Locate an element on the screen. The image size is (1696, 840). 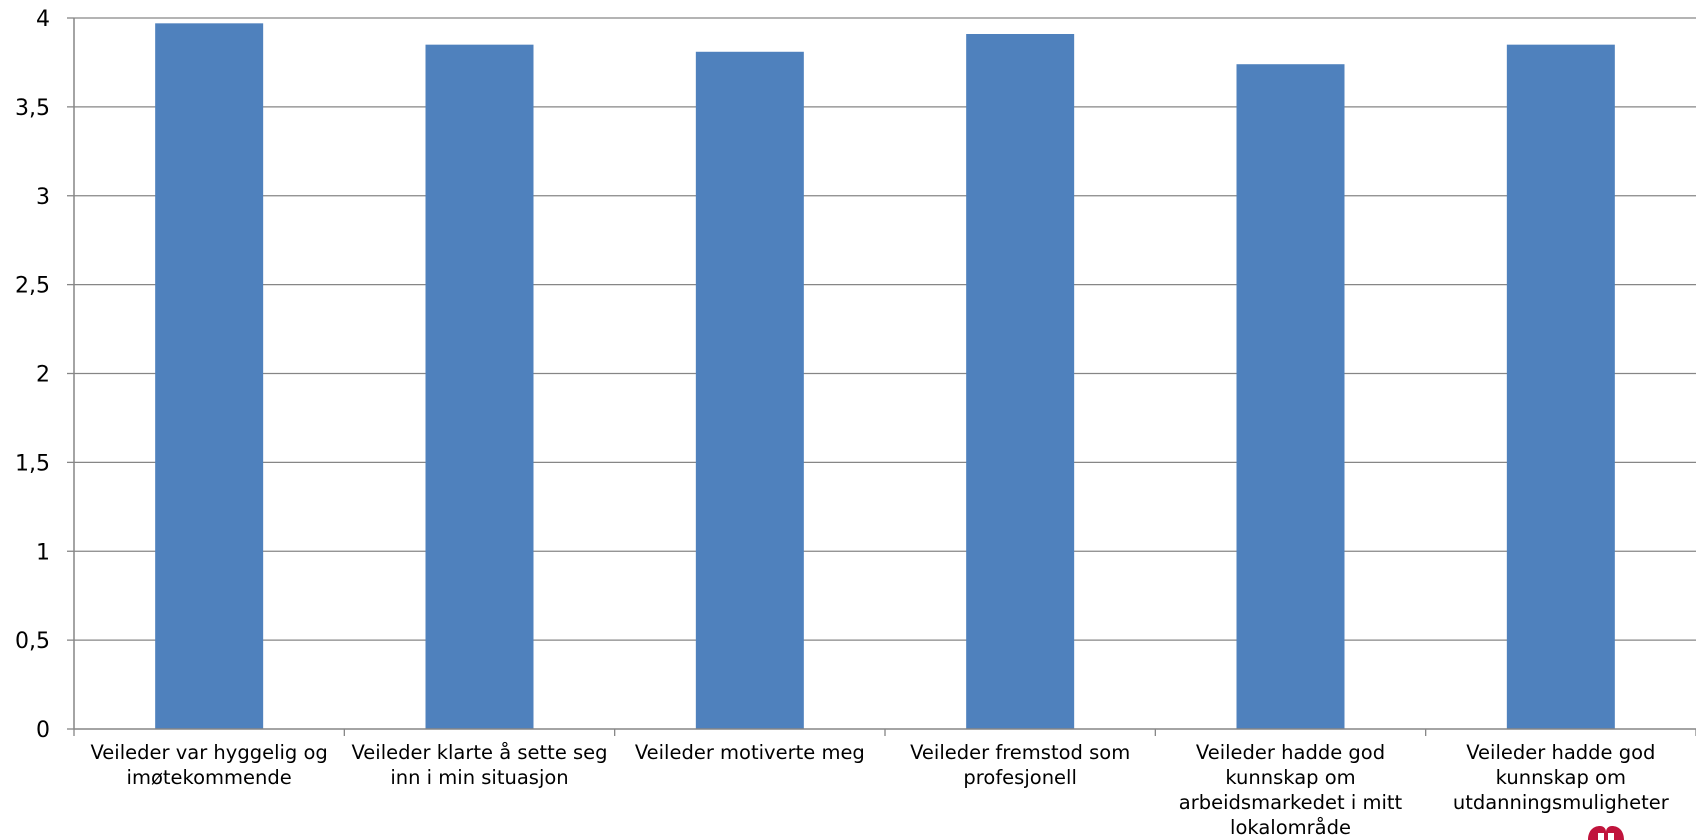
y-axis-tick-labels: 0 0,5 1 1,5 2 2,5 3 3,5 4 is located at coordinates (32, 375).